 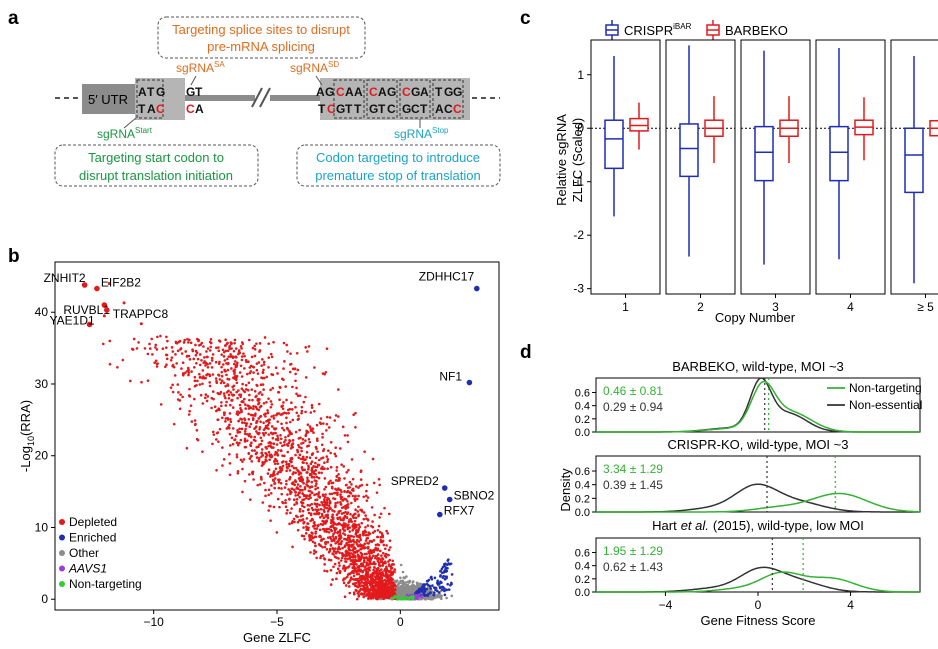 What do you see at coordinates (764, 167) in the screenshot?
I see `plot-c-facets` at bounding box center [764, 167].